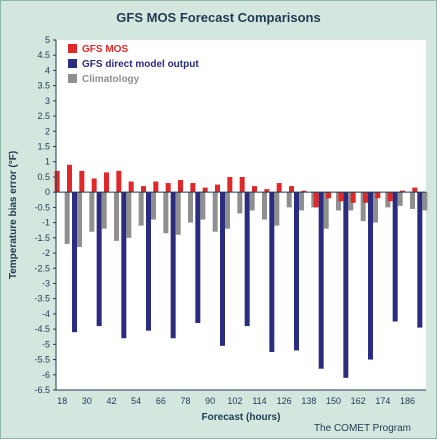  Describe the element at coordinates (47, 101) in the screenshot. I see `y-tick-label: 3` at that location.